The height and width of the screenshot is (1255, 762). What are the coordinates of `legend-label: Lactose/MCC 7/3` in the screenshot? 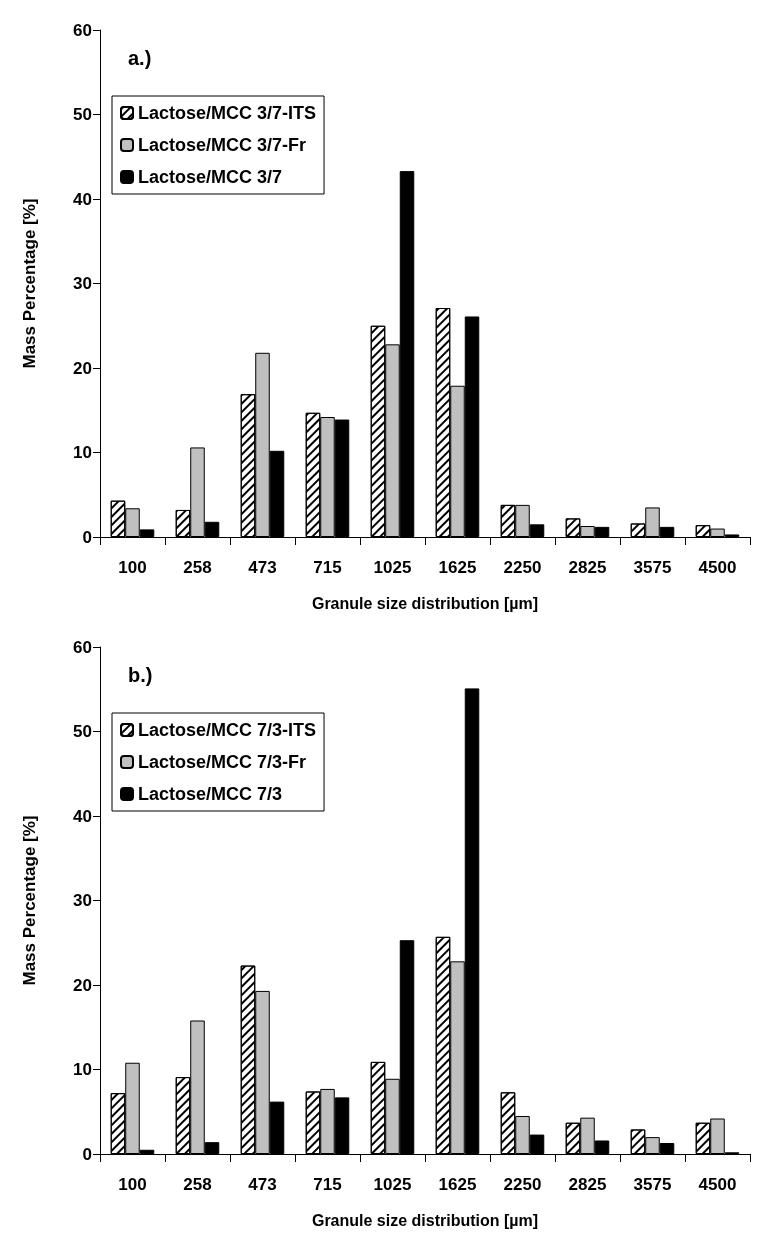 It's located at (210, 794).